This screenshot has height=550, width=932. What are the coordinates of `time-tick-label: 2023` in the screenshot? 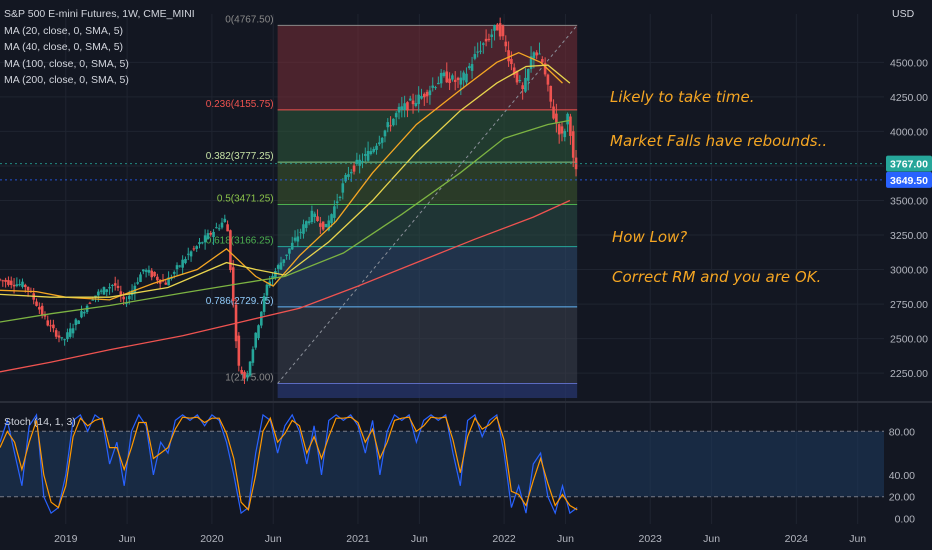 It's located at (651, 539).